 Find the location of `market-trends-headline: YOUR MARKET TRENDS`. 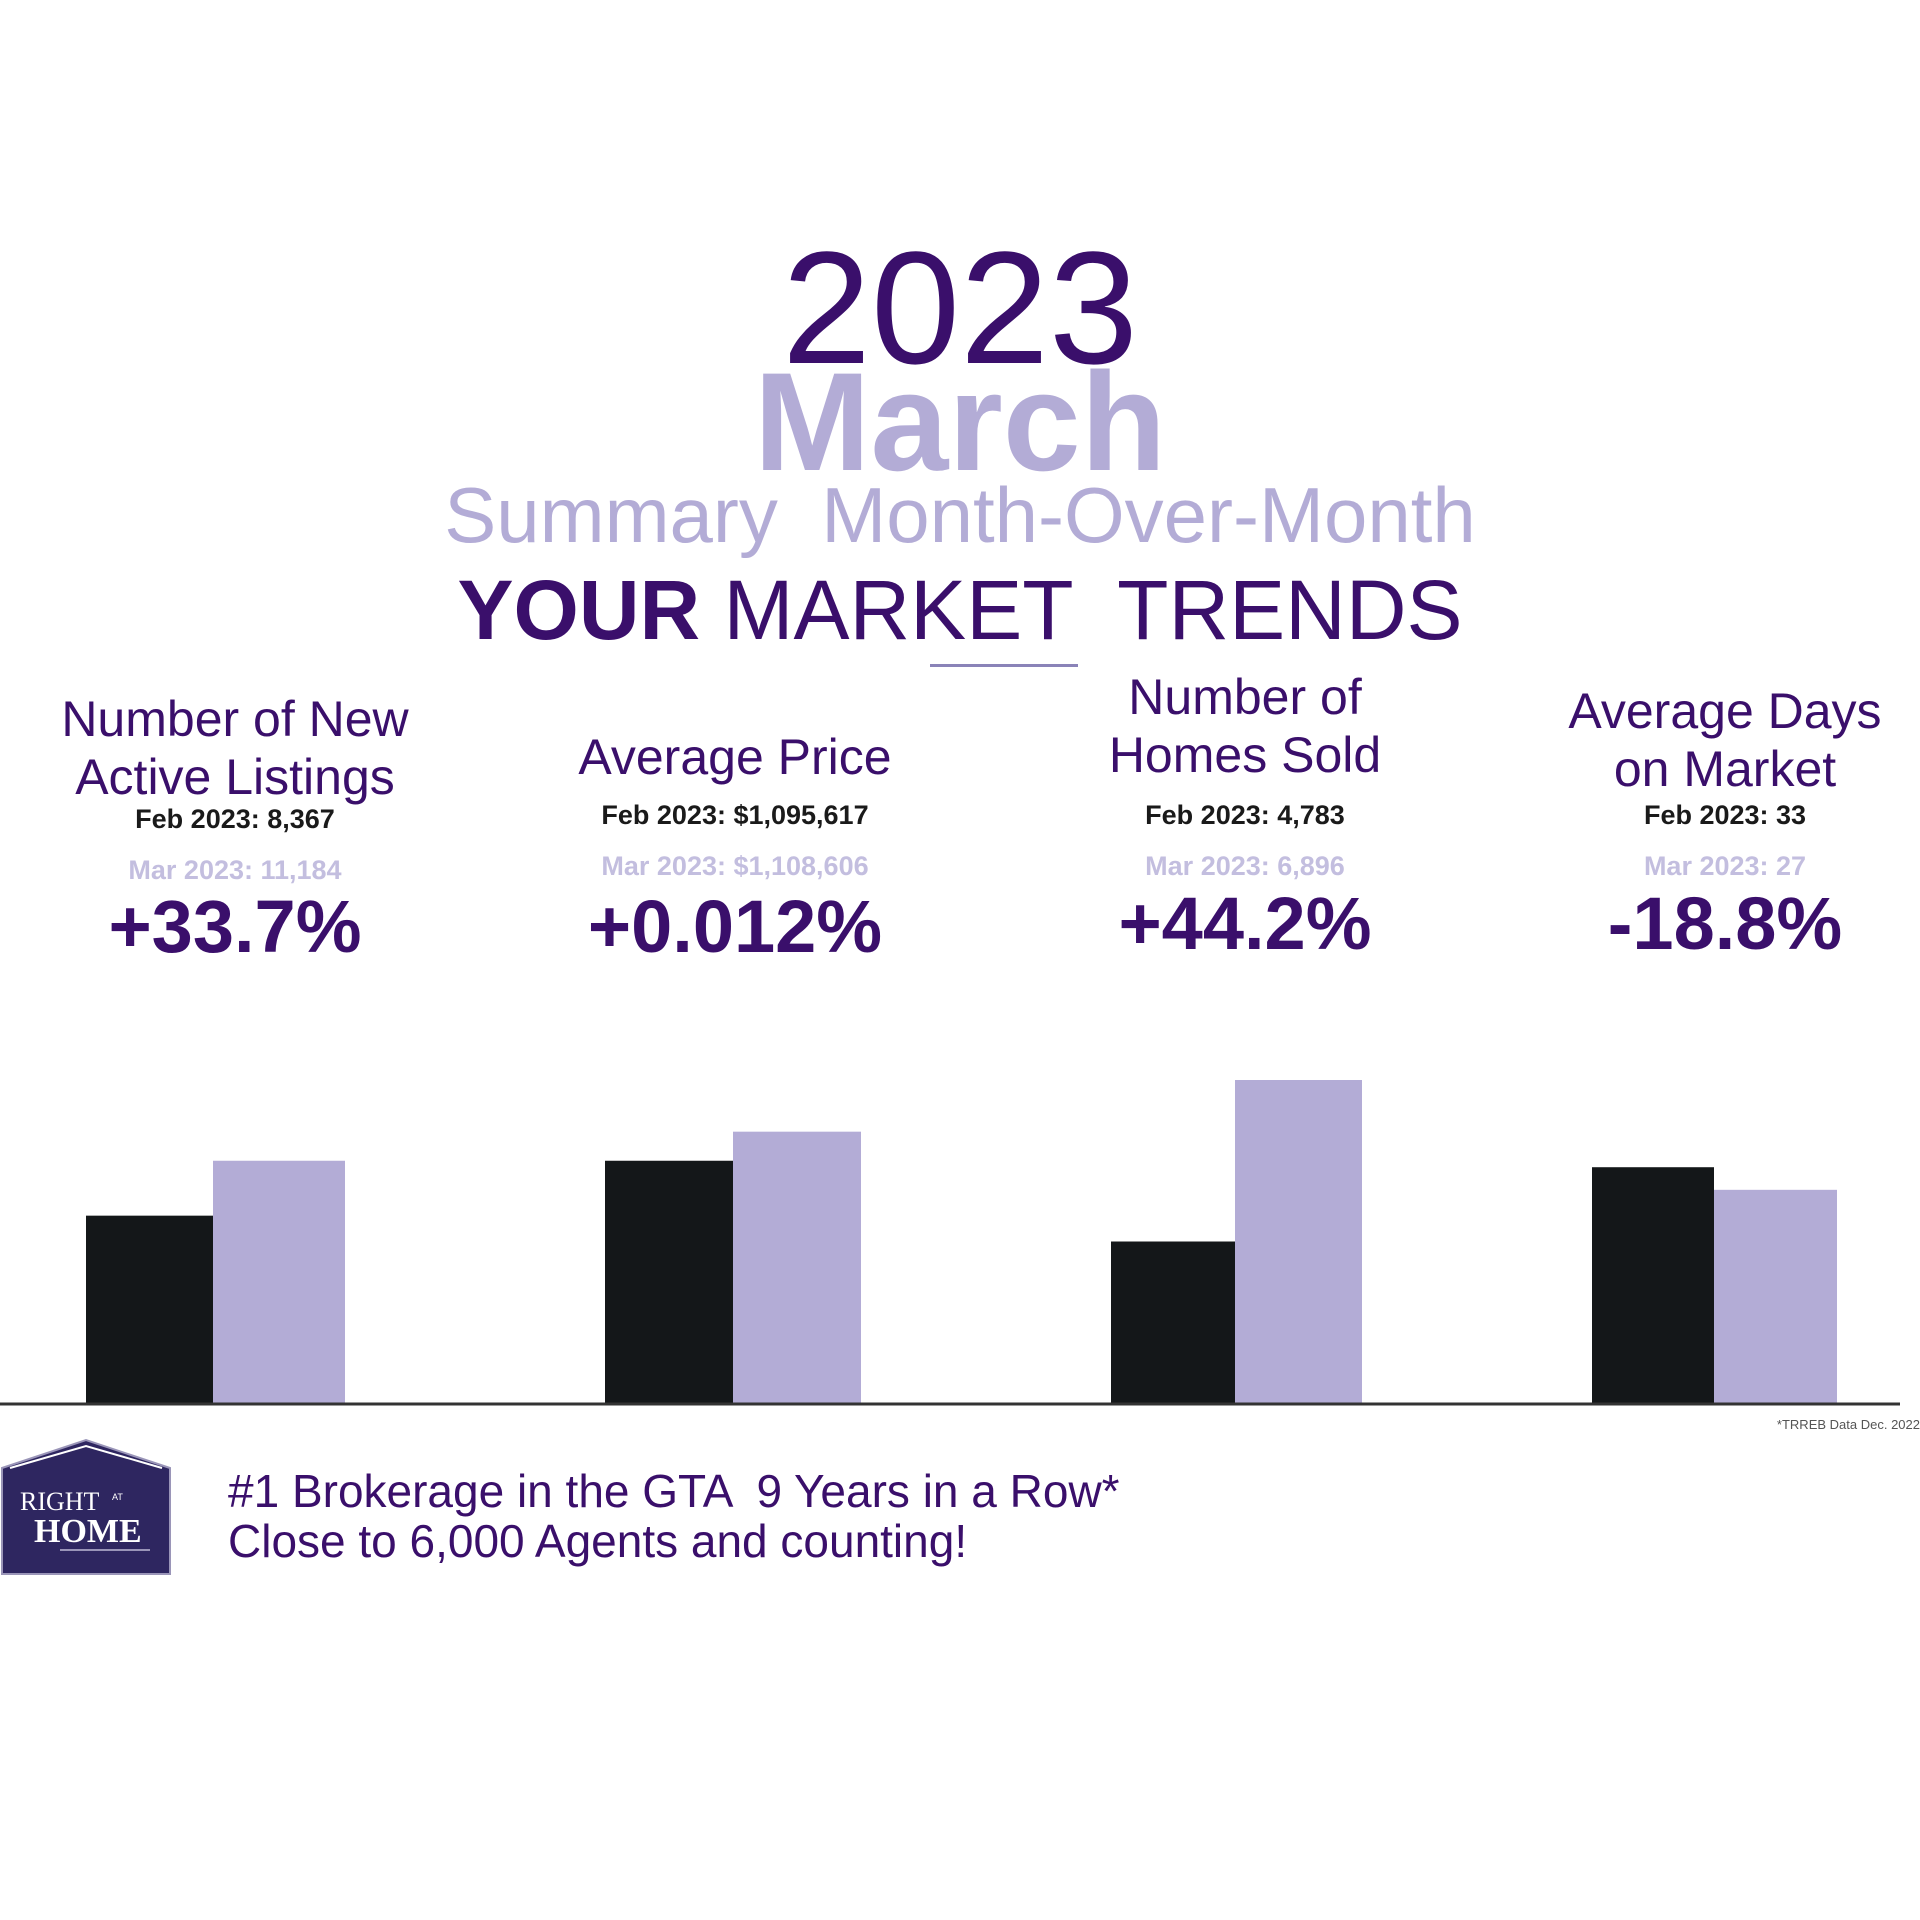

market-trends-headline: YOUR MARKET TRENDS is located at coordinates (960, 610).